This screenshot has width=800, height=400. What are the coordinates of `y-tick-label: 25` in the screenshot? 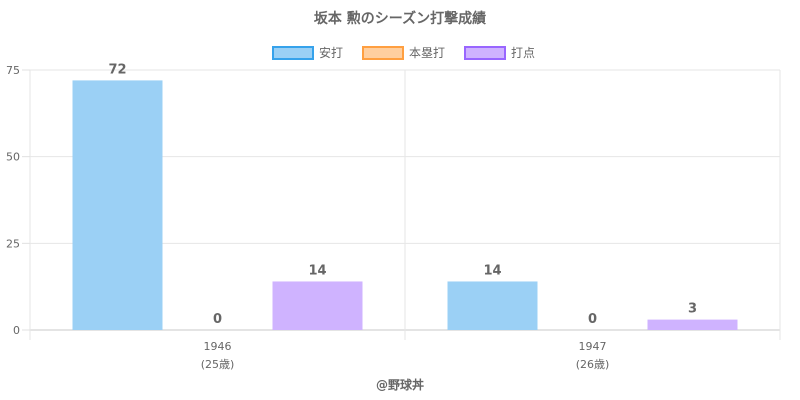 It's located at (13, 243).